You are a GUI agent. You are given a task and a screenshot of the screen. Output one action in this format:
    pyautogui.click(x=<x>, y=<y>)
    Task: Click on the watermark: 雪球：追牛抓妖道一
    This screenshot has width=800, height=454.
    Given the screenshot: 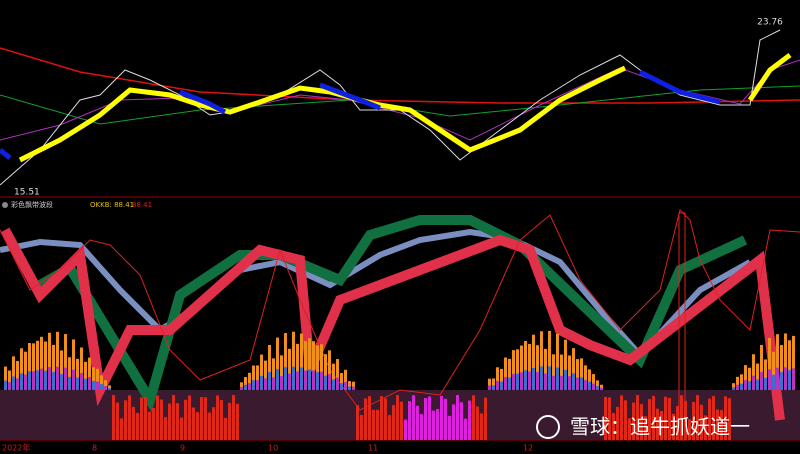 What is the action you would take?
    pyautogui.click(x=660, y=427)
    